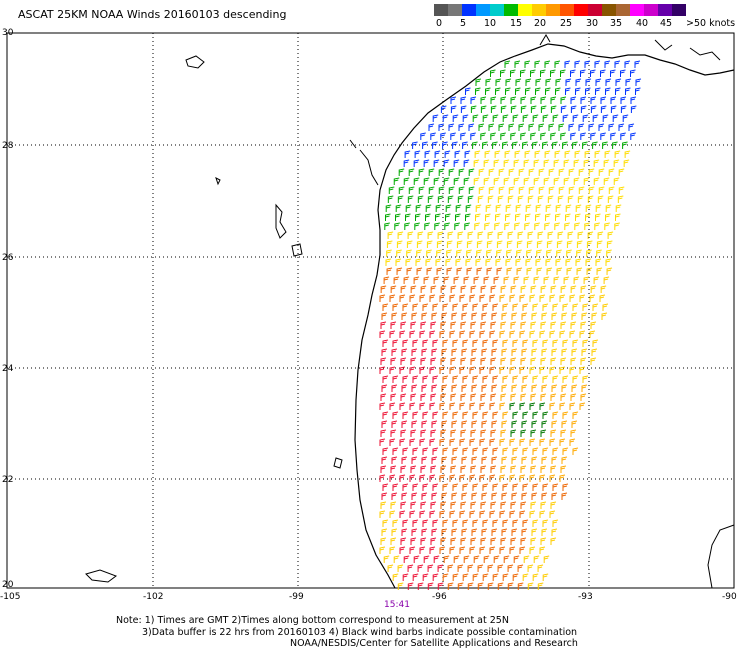 This screenshot has width=740, height=650. Describe the element at coordinates (616, 23) in the screenshot. I see `legend-label: 35` at that location.